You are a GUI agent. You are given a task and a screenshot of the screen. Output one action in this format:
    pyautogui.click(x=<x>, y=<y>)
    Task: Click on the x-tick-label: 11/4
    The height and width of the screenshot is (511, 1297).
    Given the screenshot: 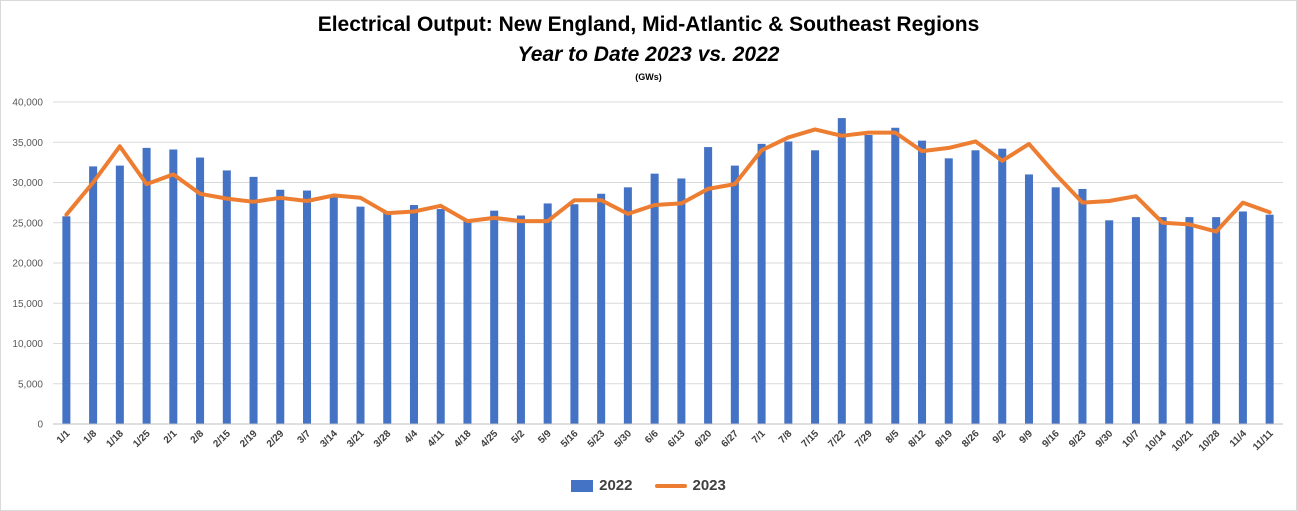 What is the action you would take?
    pyautogui.click(x=1238, y=438)
    